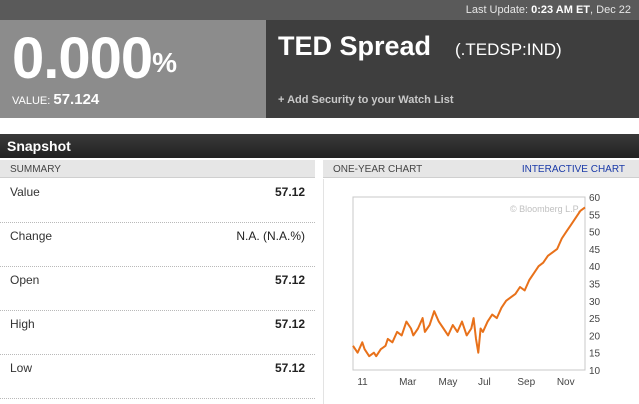  What do you see at coordinates (573, 169) in the screenshot?
I see `interactive-chart-link: INTERACTIVE CHART` at bounding box center [573, 169].